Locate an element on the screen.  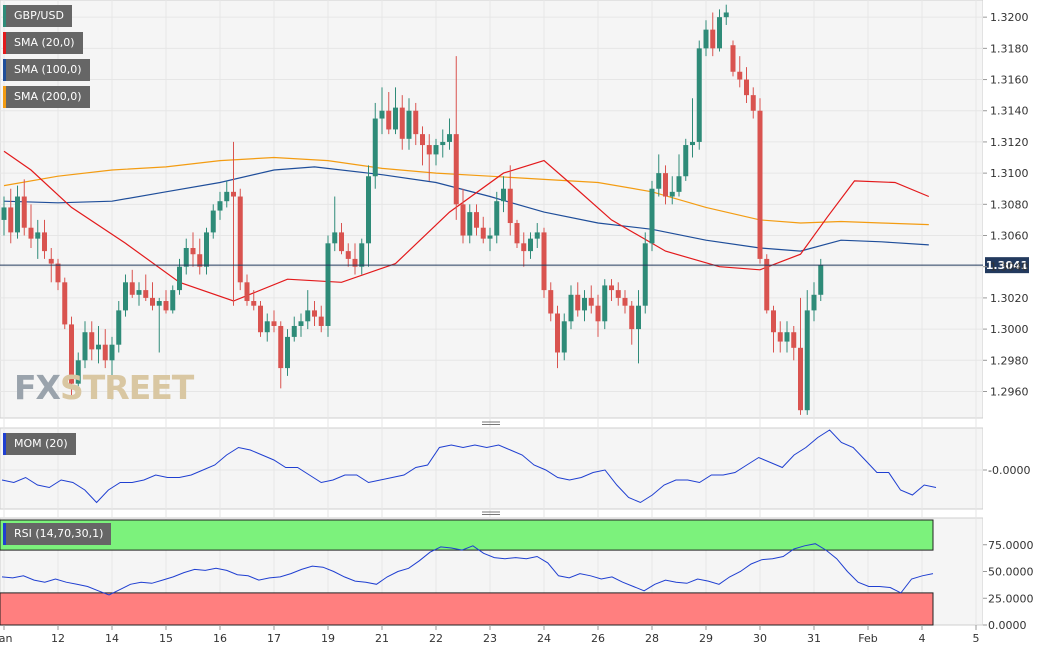
rsi-tick-label: 50.0000 is located at coordinates (1011, 572).